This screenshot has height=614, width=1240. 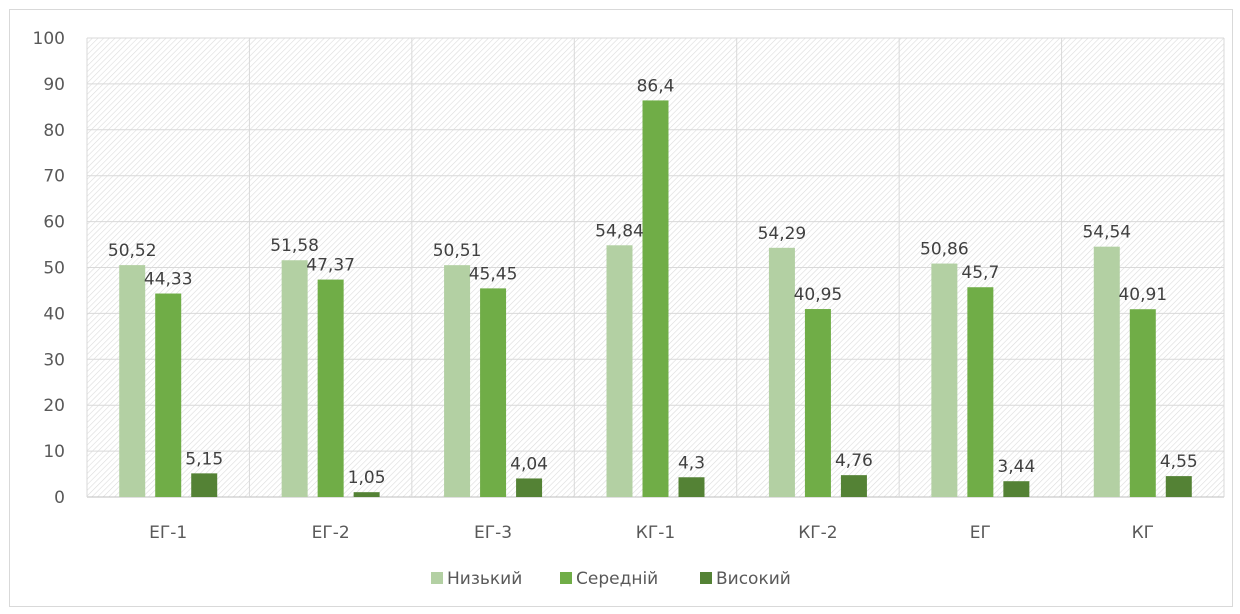 What do you see at coordinates (54, 269) in the screenshot?
I see `y-tick-label: 50` at bounding box center [54, 269].